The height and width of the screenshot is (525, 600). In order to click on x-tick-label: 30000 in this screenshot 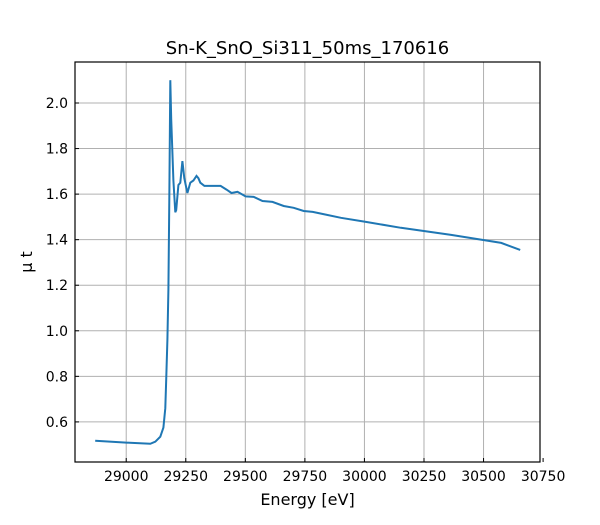, I will do `click(364, 477)`.